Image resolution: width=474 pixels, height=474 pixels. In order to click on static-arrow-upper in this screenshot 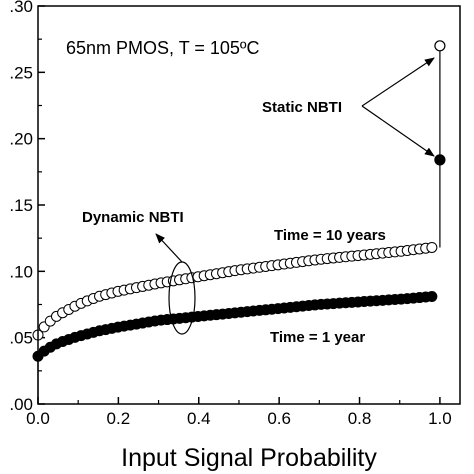, I will do `click(398, 82)`.